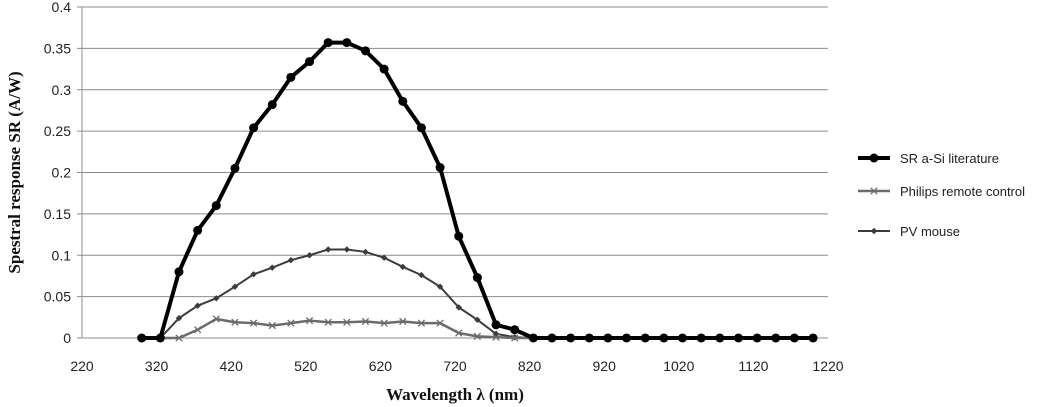 The image size is (1064, 407). What do you see at coordinates (678, 366) in the screenshot?
I see `x-tick-label: 1020` at bounding box center [678, 366].